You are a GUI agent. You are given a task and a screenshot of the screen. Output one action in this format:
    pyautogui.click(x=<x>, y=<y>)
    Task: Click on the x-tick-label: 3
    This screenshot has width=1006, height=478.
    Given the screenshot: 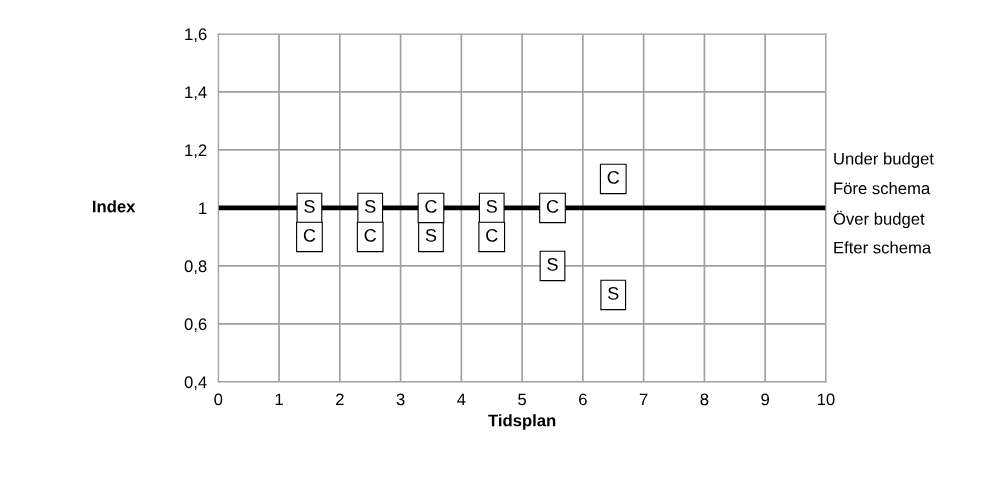 What is the action you would take?
    pyautogui.click(x=400, y=399)
    